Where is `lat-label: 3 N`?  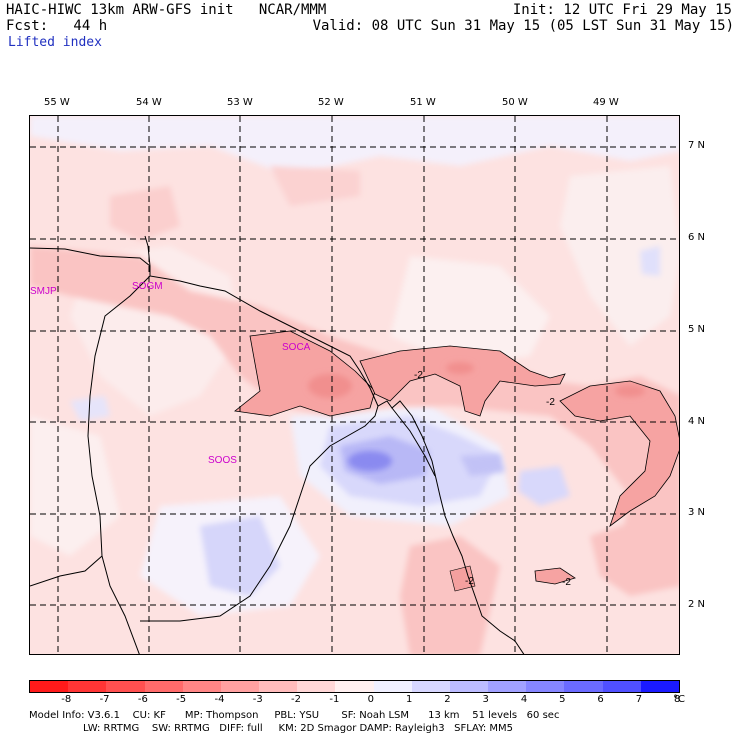 lat-label: 3 N is located at coordinates (697, 512).